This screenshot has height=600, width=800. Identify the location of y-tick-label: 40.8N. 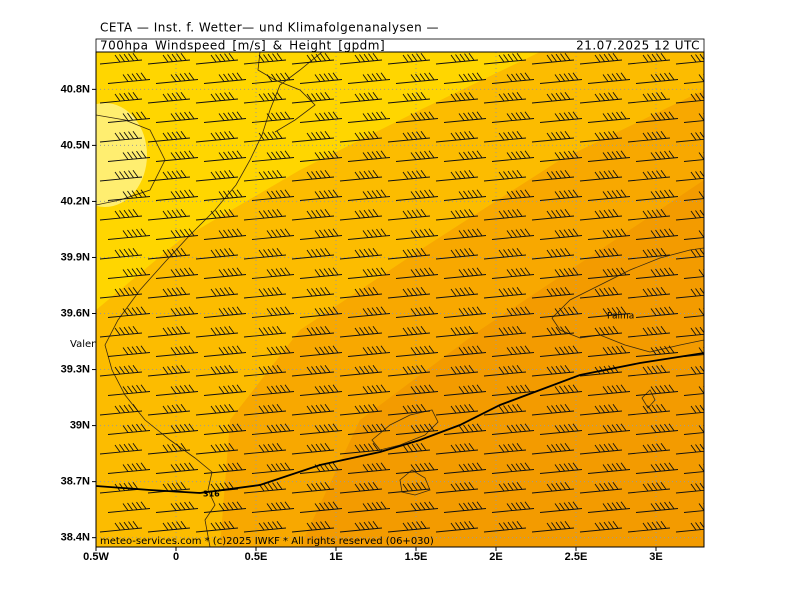
(75, 89).